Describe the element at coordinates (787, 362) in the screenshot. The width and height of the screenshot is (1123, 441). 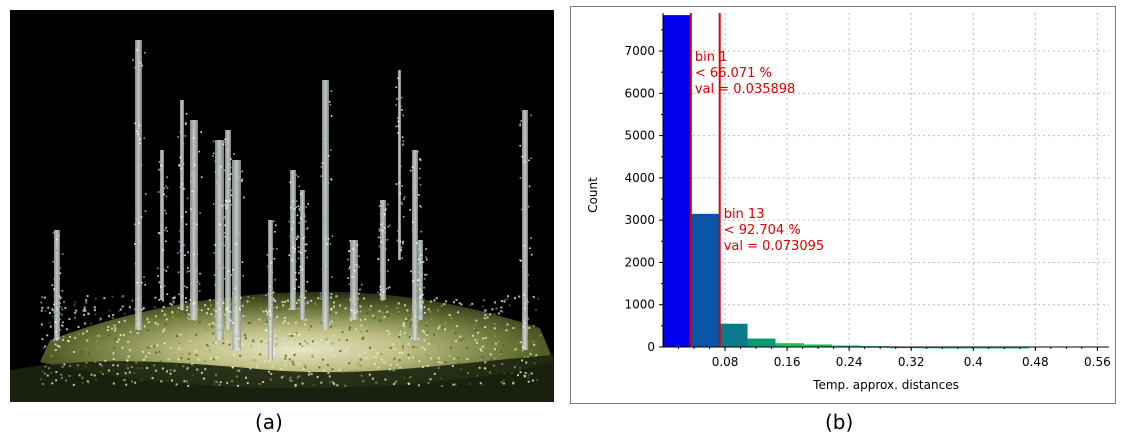
I see `x-tick-label: 0.16` at that location.